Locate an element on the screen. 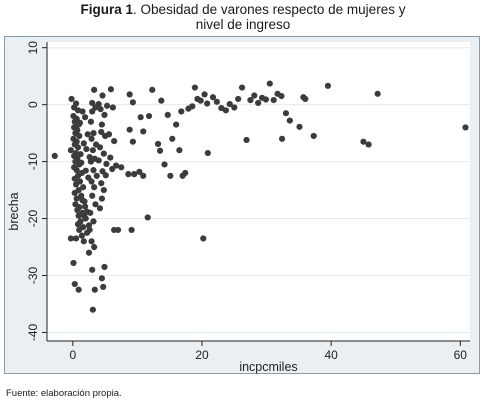  y-tick-label-5: -40 is located at coordinates (33, 332).